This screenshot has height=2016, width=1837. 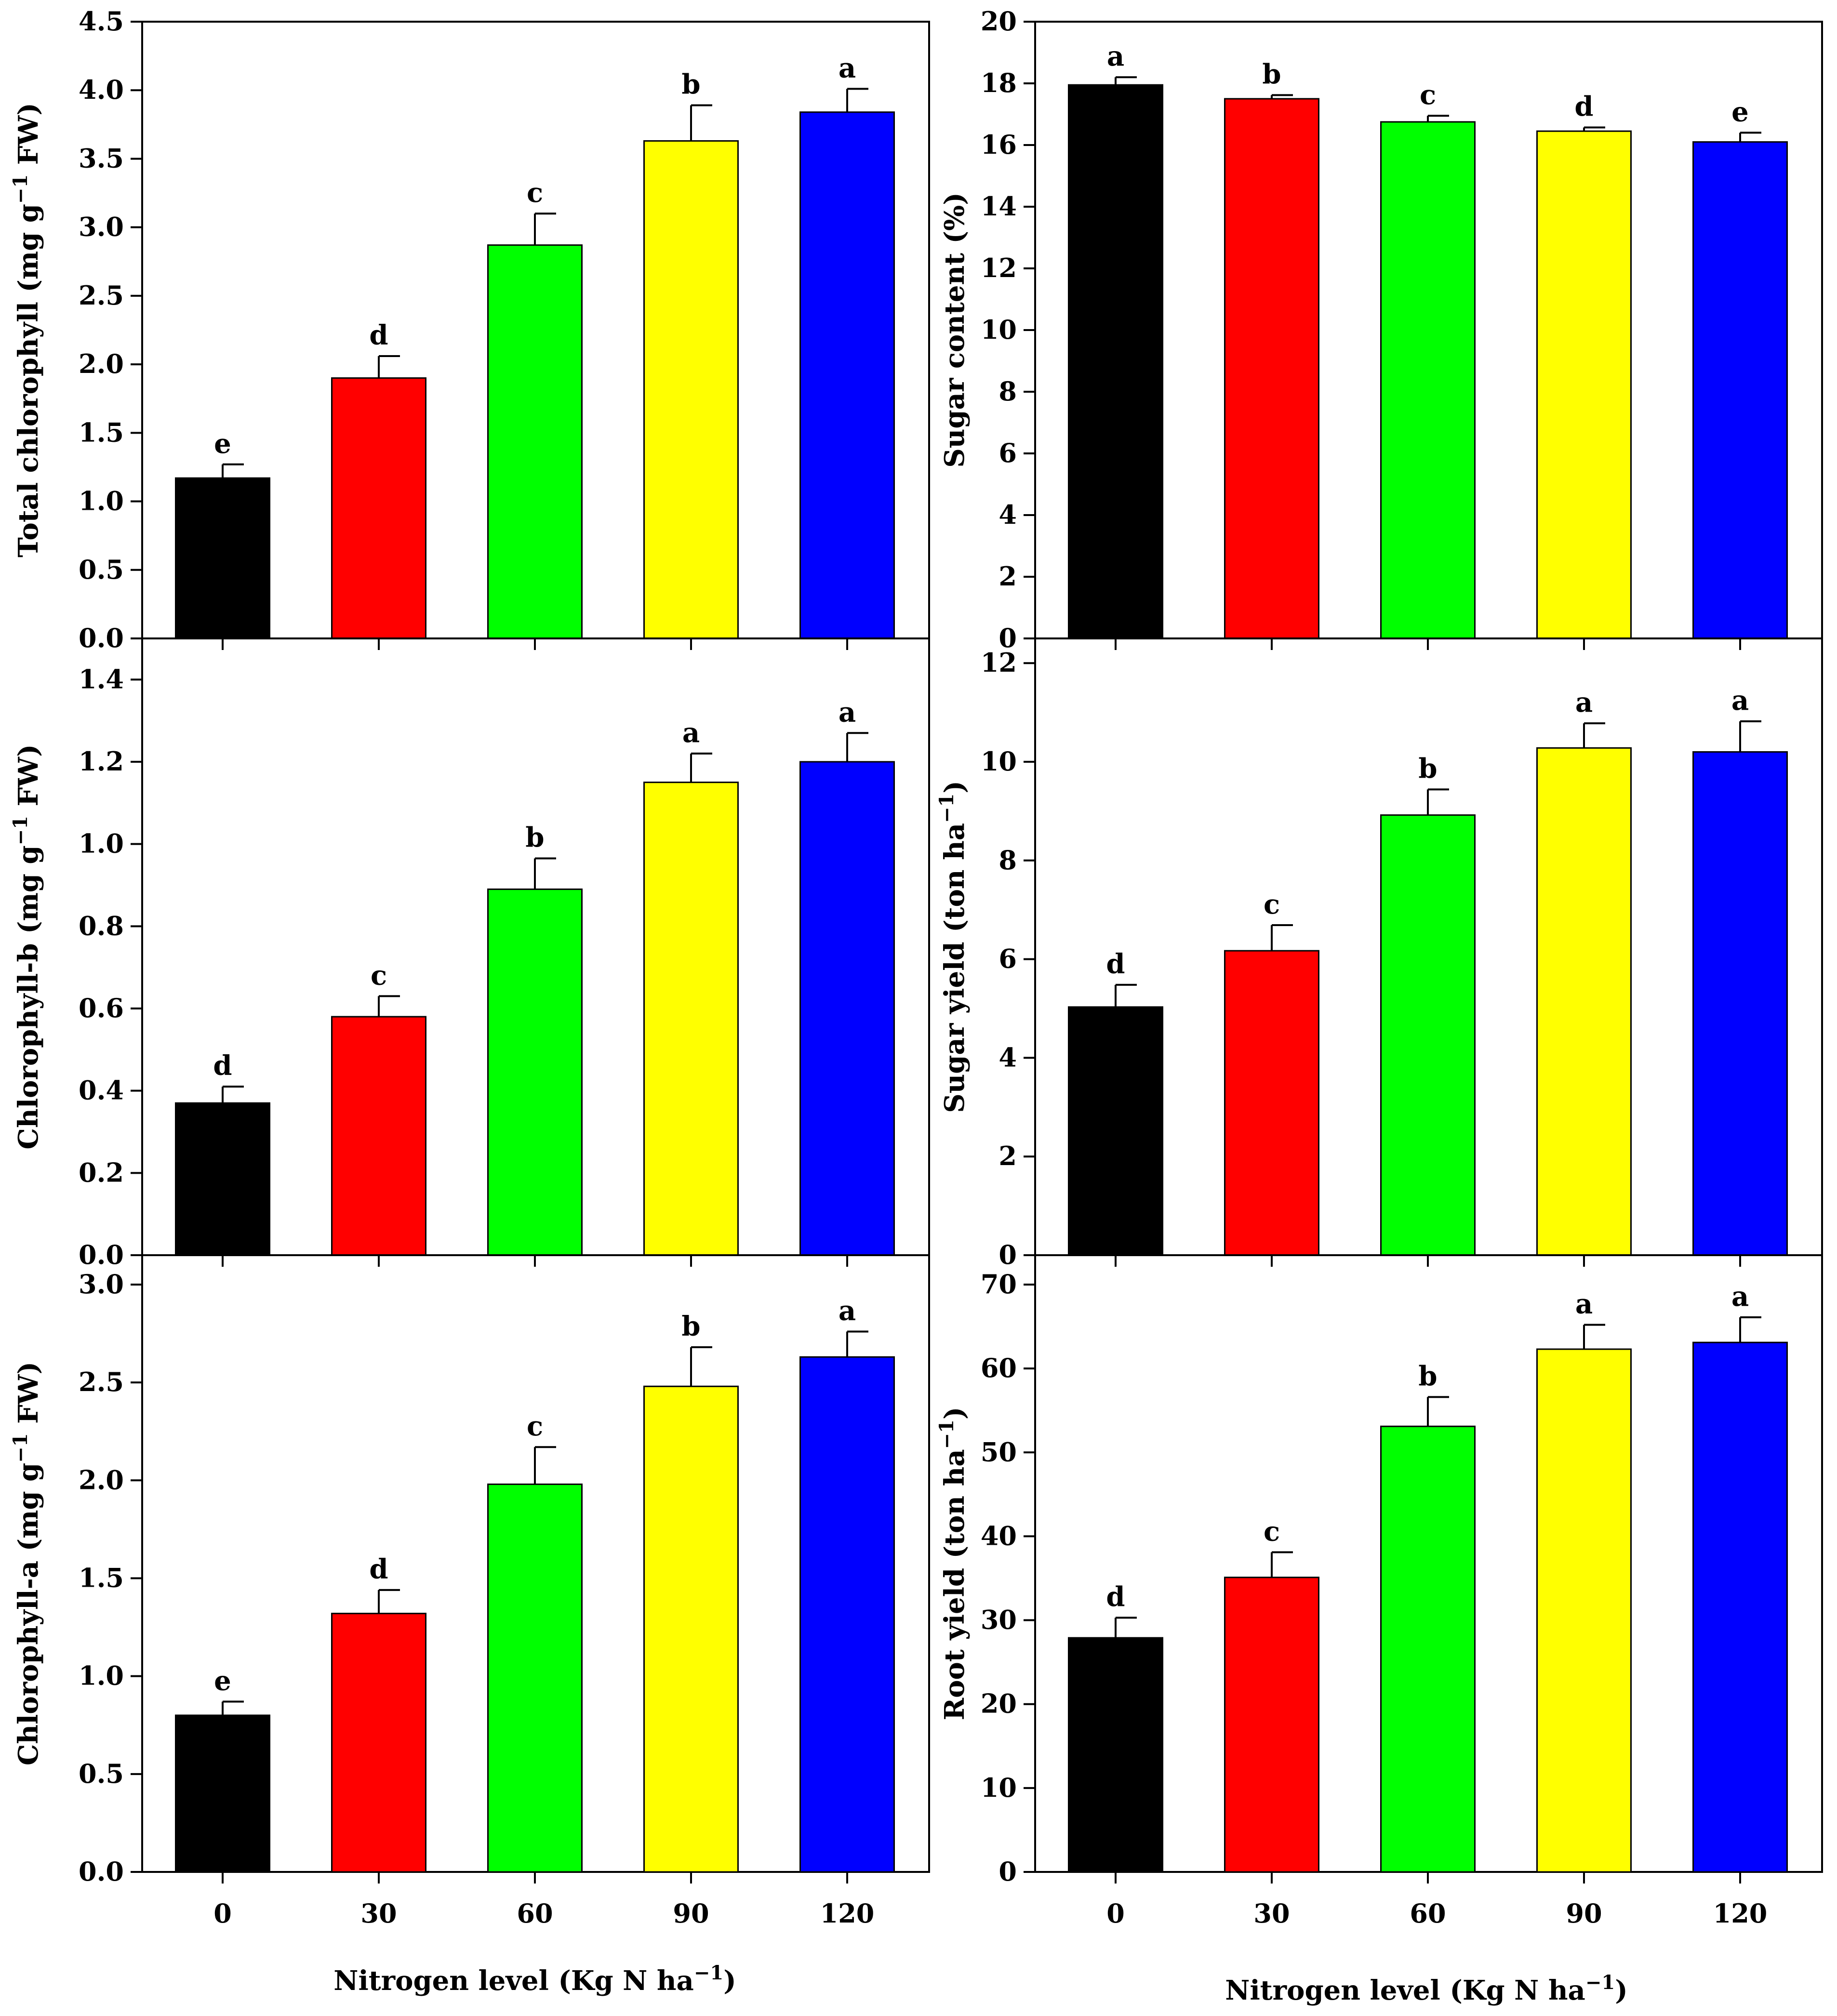 What do you see at coordinates (101, 1172) in the screenshot?
I see `chlorophyll-b-y-tick-label: 0.2` at bounding box center [101, 1172].